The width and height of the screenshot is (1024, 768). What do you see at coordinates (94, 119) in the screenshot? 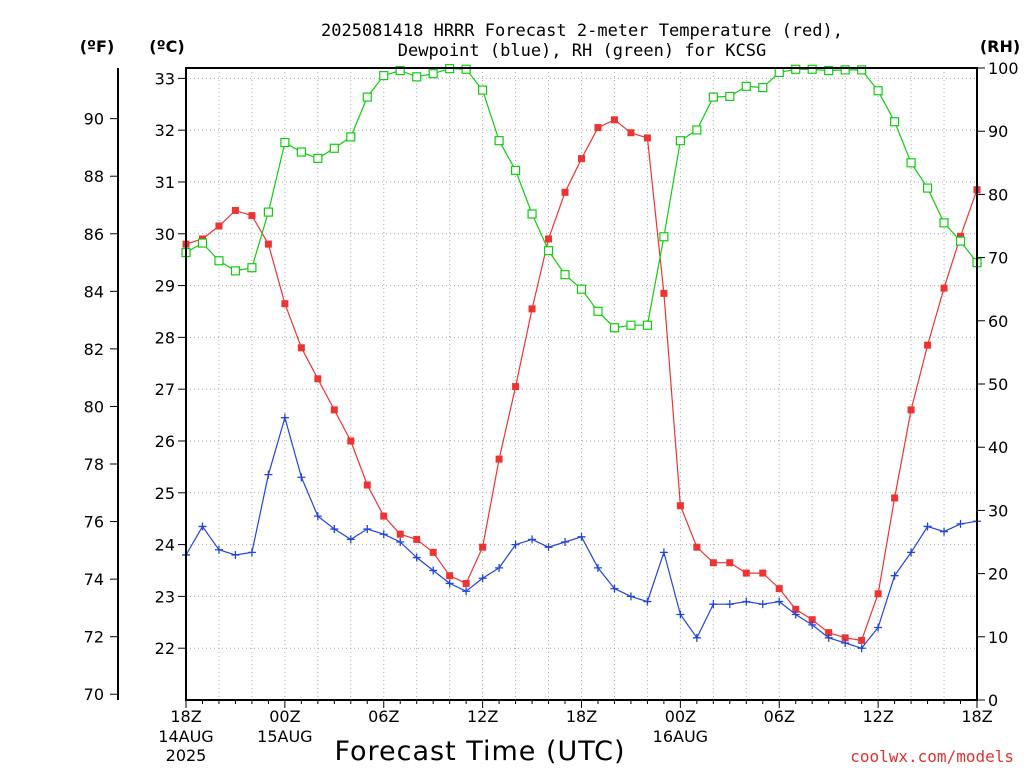
I see `fahrenheit-tick-label: 90` at bounding box center [94, 119].